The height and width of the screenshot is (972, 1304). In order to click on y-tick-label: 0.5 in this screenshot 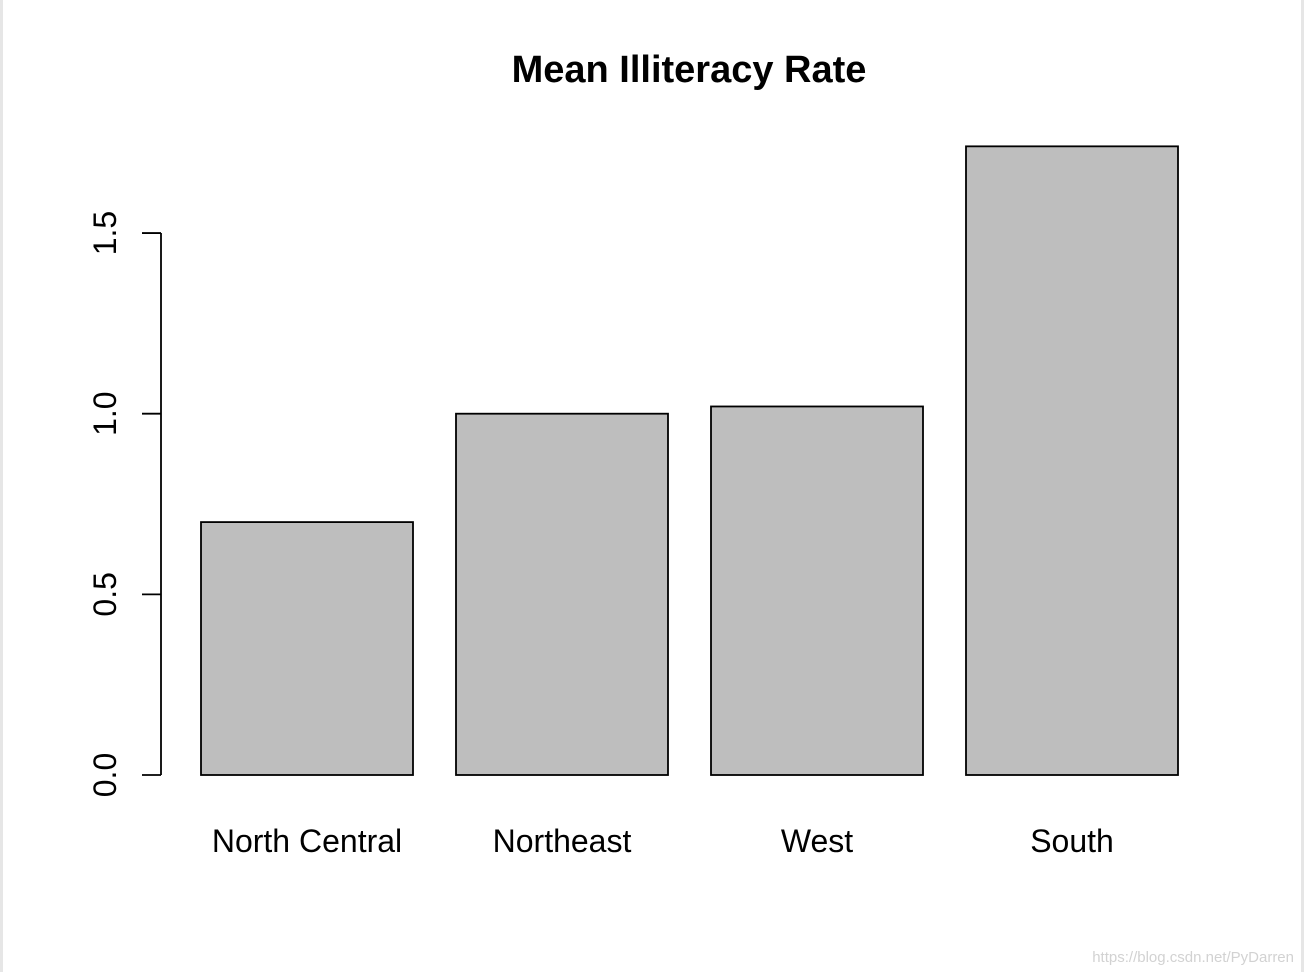, I will do `click(105, 594)`.